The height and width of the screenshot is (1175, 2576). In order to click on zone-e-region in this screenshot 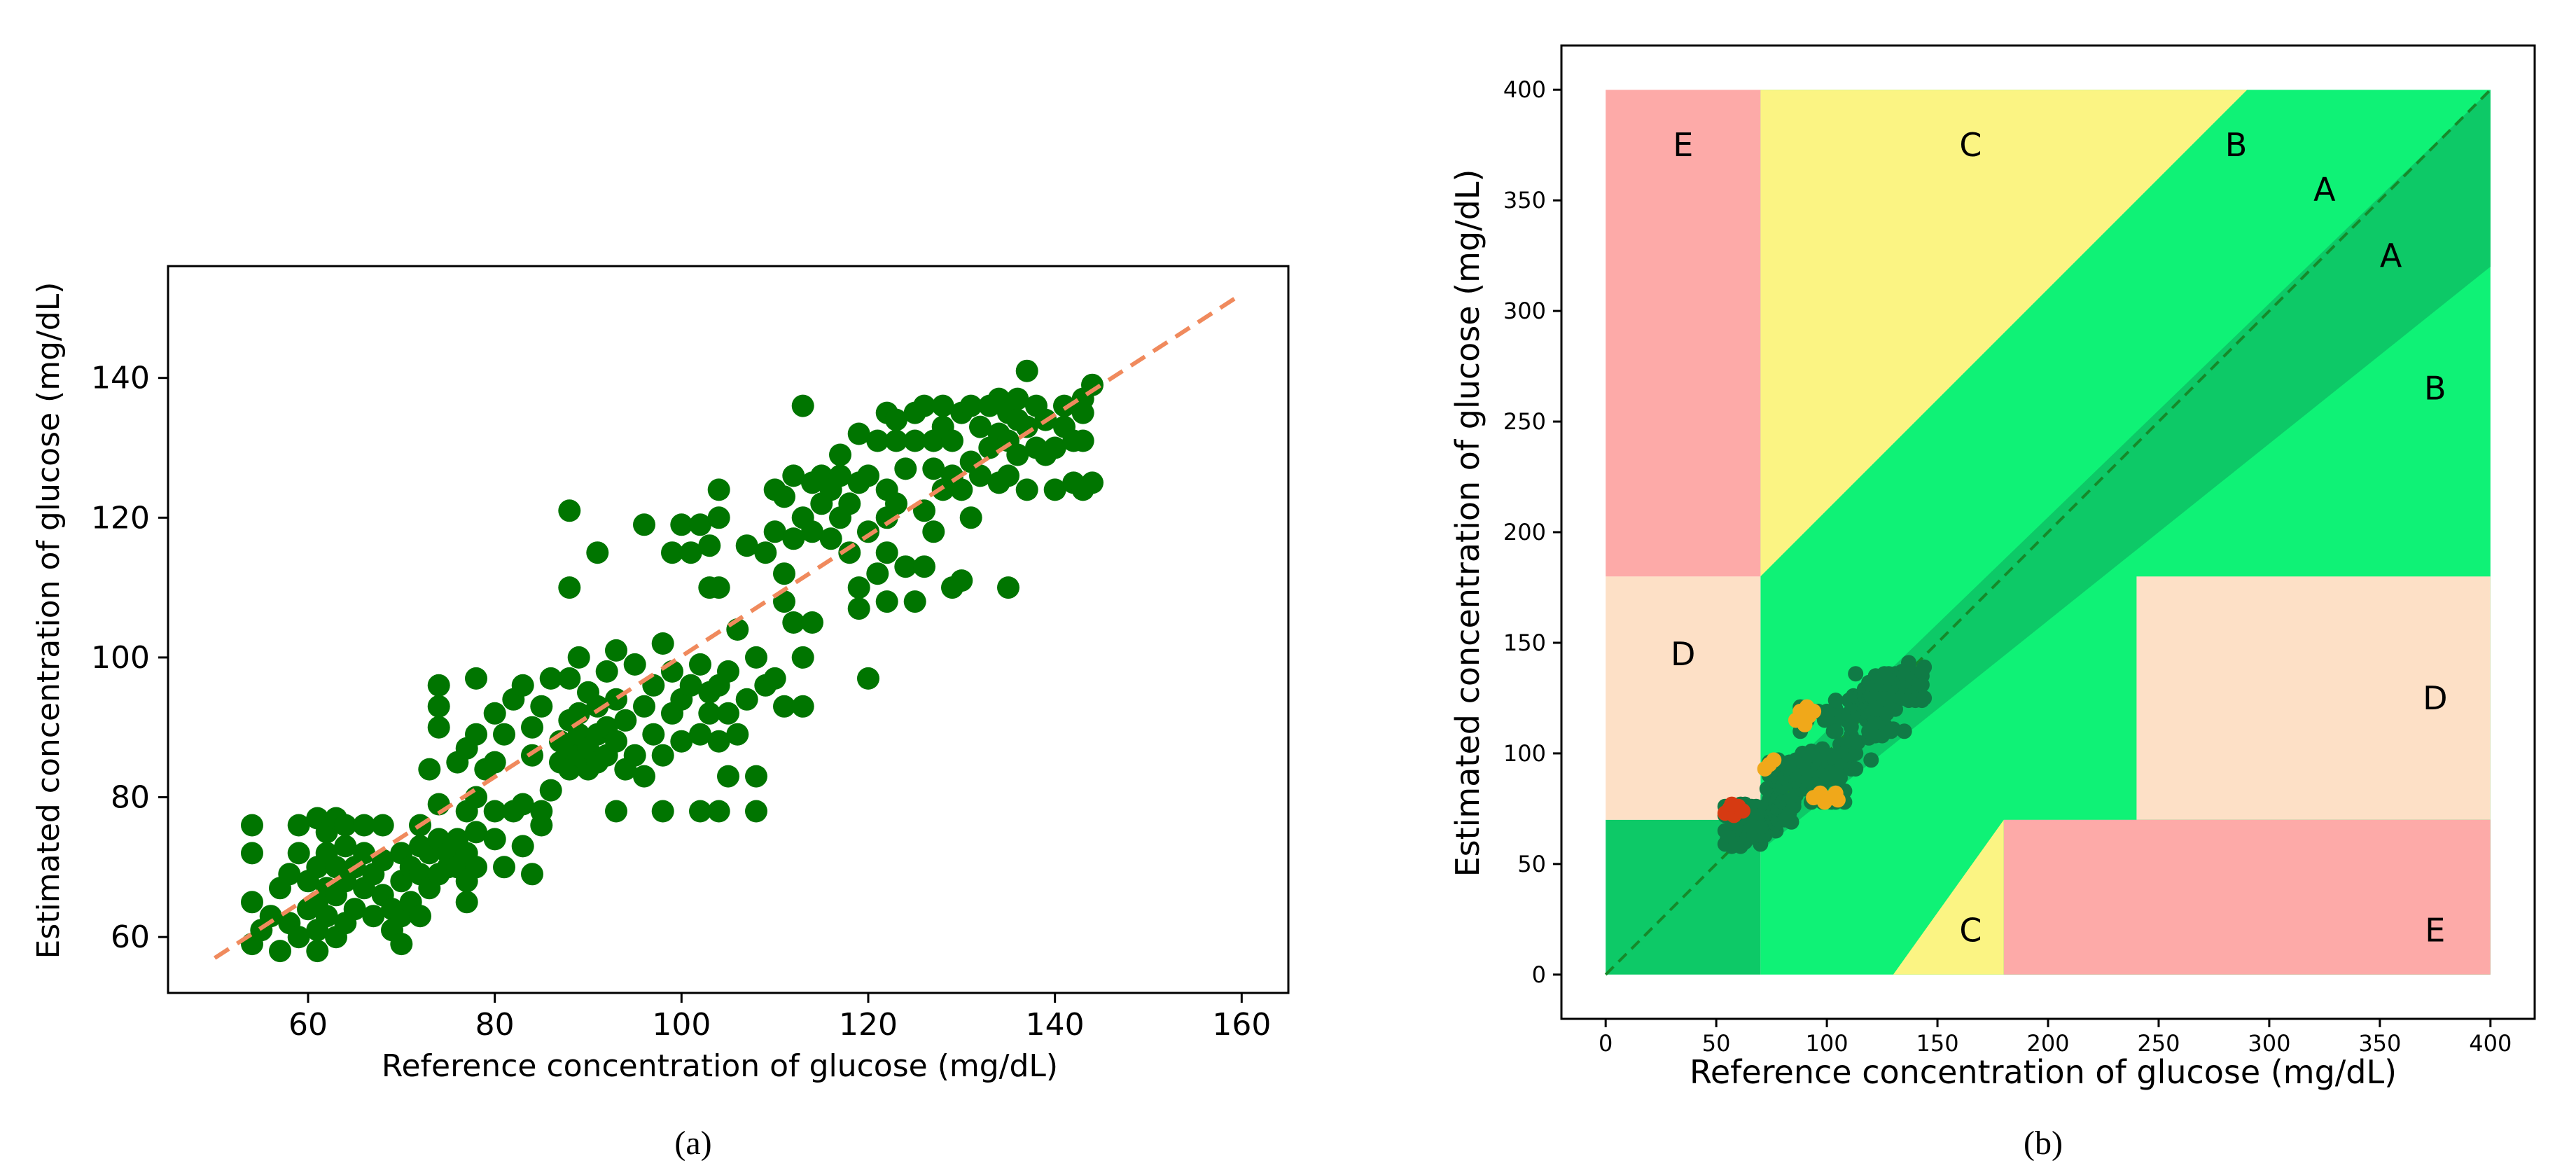, I will do `click(2247, 897)`.